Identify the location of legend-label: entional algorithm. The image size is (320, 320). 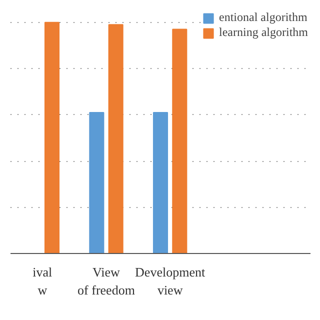
(263, 17).